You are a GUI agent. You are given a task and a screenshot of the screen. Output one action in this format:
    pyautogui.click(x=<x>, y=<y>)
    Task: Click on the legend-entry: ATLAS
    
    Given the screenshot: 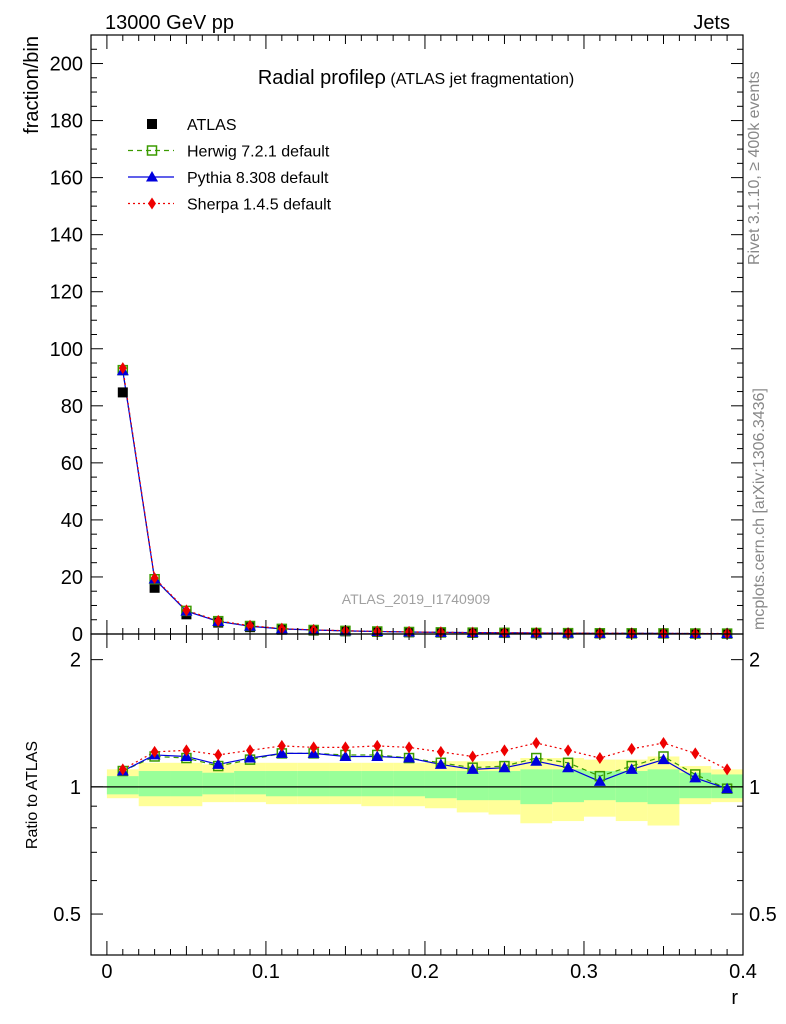 What is the action you would take?
    pyautogui.click(x=192, y=125)
    